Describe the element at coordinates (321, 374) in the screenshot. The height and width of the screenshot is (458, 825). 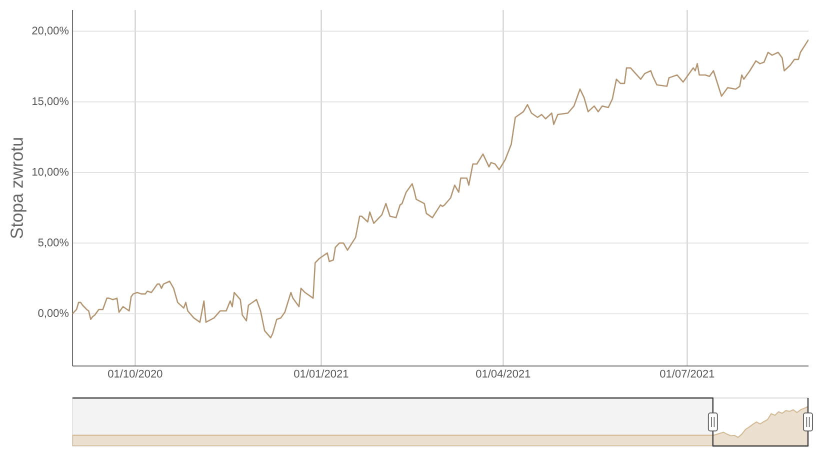
I see `x-tick-label: 01/01/2021` at that location.